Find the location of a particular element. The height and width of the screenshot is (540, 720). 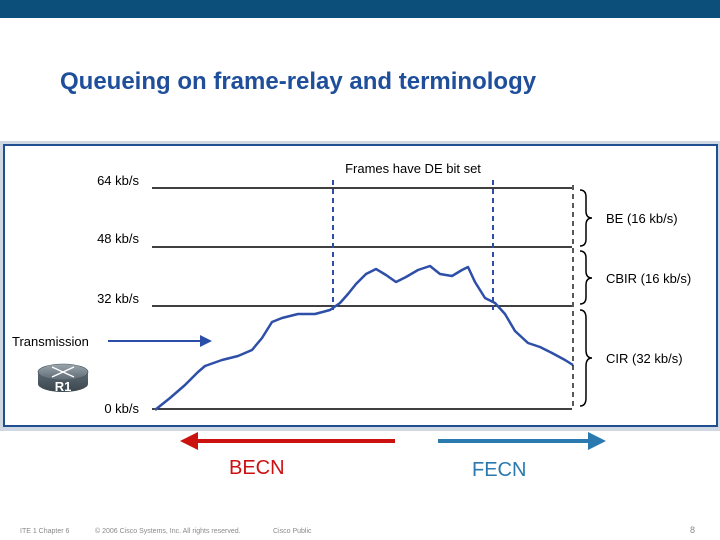

level-label-32: 32 kb/s is located at coordinates (118, 298).